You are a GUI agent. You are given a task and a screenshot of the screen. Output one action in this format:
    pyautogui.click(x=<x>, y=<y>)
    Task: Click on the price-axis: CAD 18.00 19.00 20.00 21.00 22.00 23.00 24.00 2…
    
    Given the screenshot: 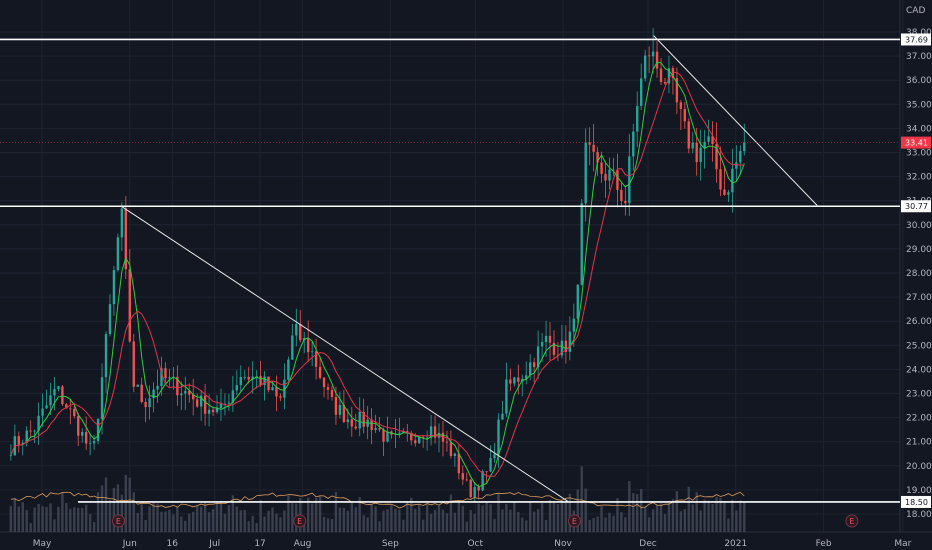 What is the action you would take?
    pyautogui.click(x=919, y=263)
    